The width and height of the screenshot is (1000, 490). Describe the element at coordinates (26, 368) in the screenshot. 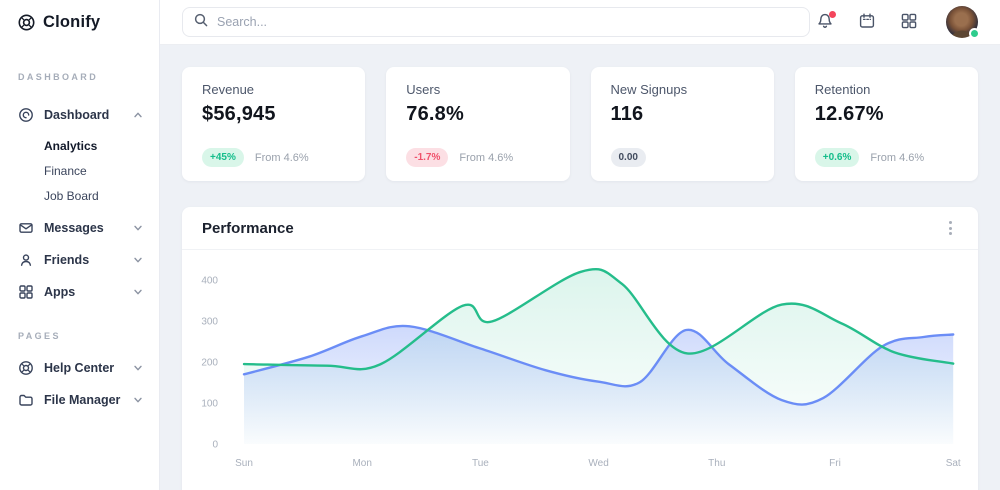

I see `lifebuoy-icon` at that location.